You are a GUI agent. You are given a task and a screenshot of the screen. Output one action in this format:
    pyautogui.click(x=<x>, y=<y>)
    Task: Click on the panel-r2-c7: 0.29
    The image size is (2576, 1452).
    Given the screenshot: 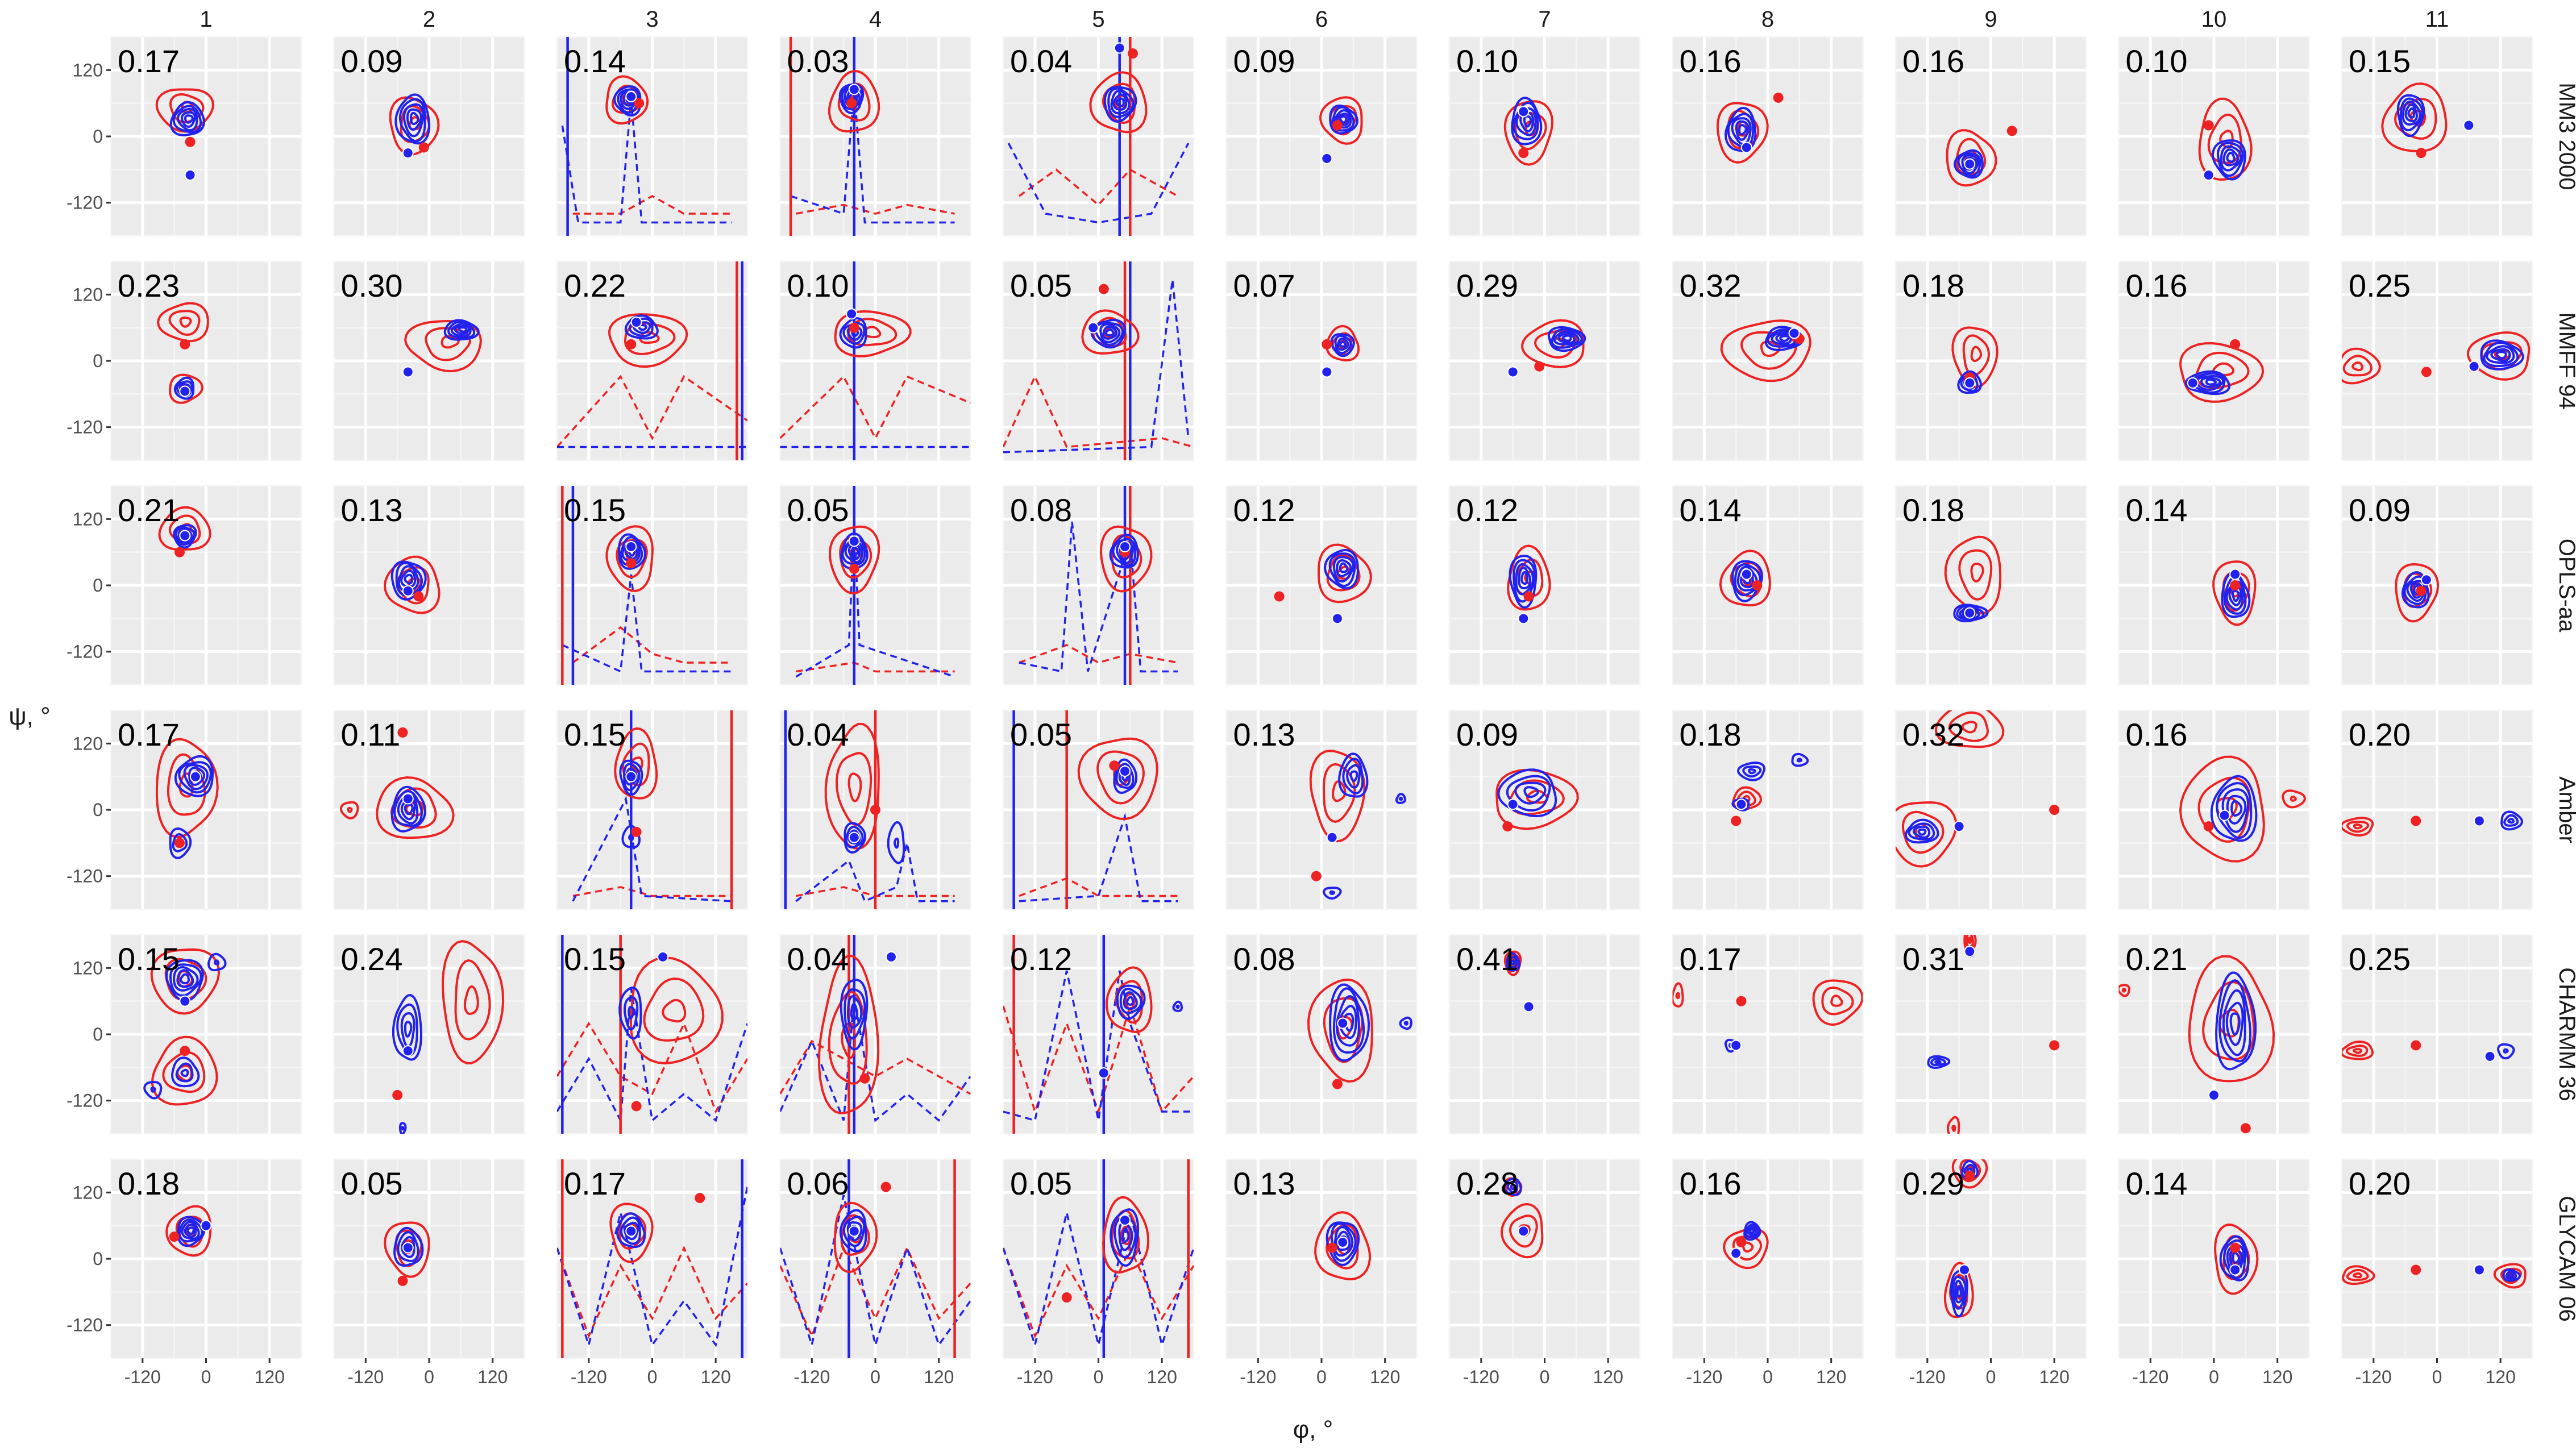 What is the action you would take?
    pyautogui.click(x=1544, y=360)
    